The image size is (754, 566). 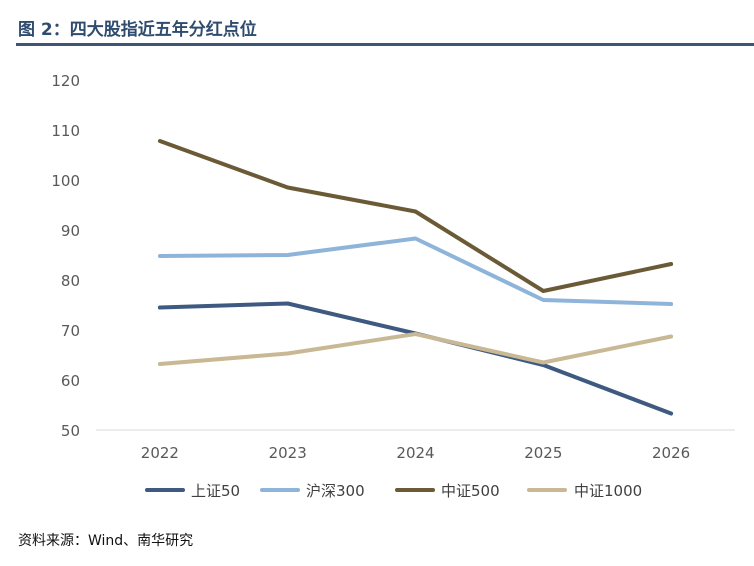 What do you see at coordinates (65, 131) in the screenshot?
I see `y-tick-label: 110` at bounding box center [65, 131].